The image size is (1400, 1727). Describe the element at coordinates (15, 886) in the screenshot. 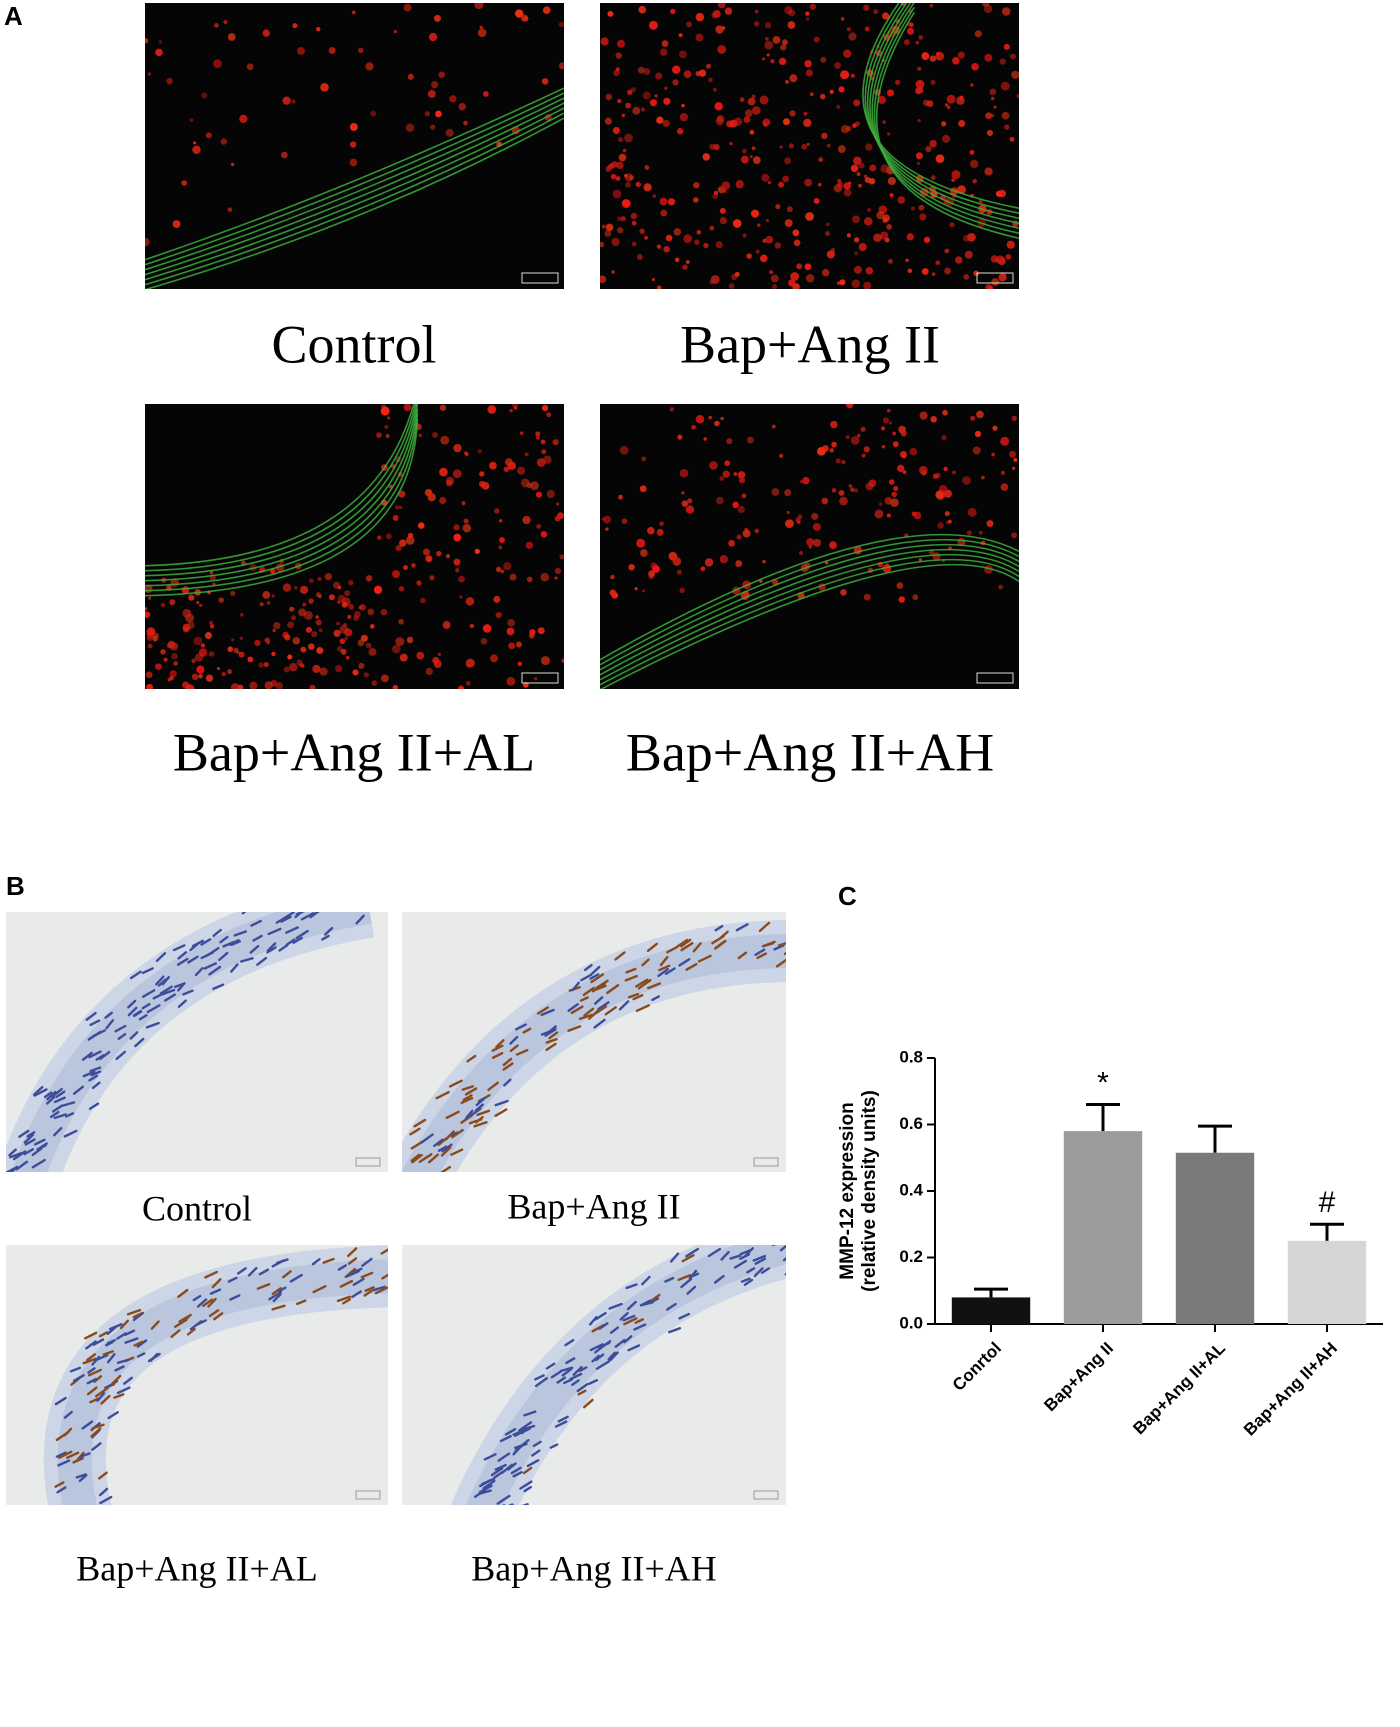

I see `panel-label: B` at that location.